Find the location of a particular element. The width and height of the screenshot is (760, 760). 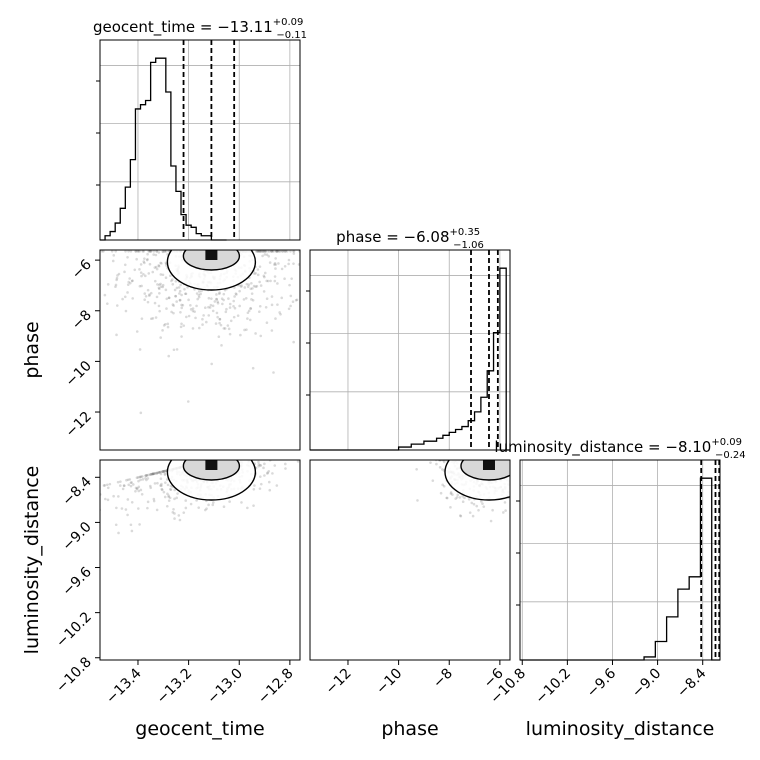

histogram-geocent_time is located at coordinates (163, 149).